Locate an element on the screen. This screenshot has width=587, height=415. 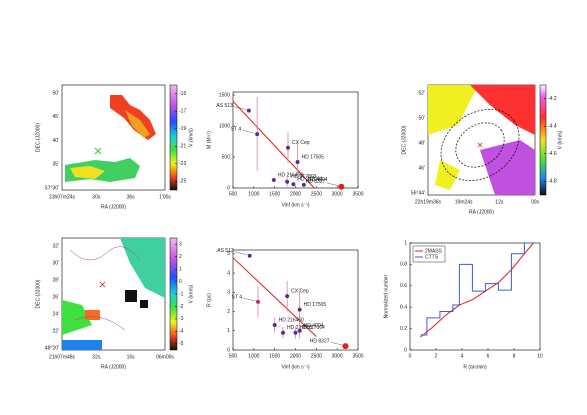
point-label: HD 216450 is located at coordinates (292, 320).